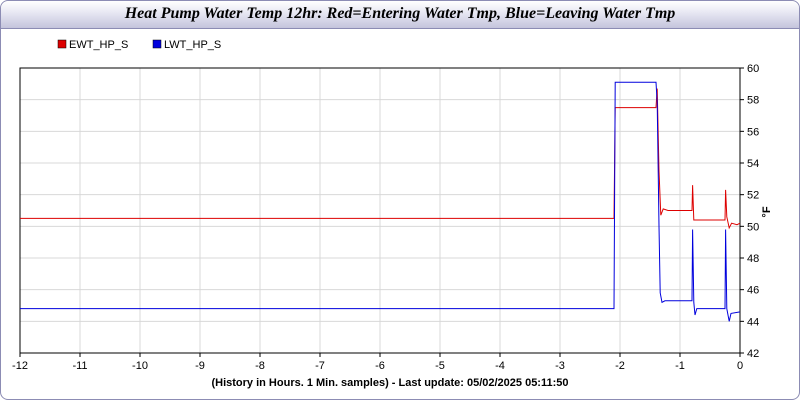  Describe the element at coordinates (680, 366) in the screenshot. I see `x-tick-label: -1` at that location.